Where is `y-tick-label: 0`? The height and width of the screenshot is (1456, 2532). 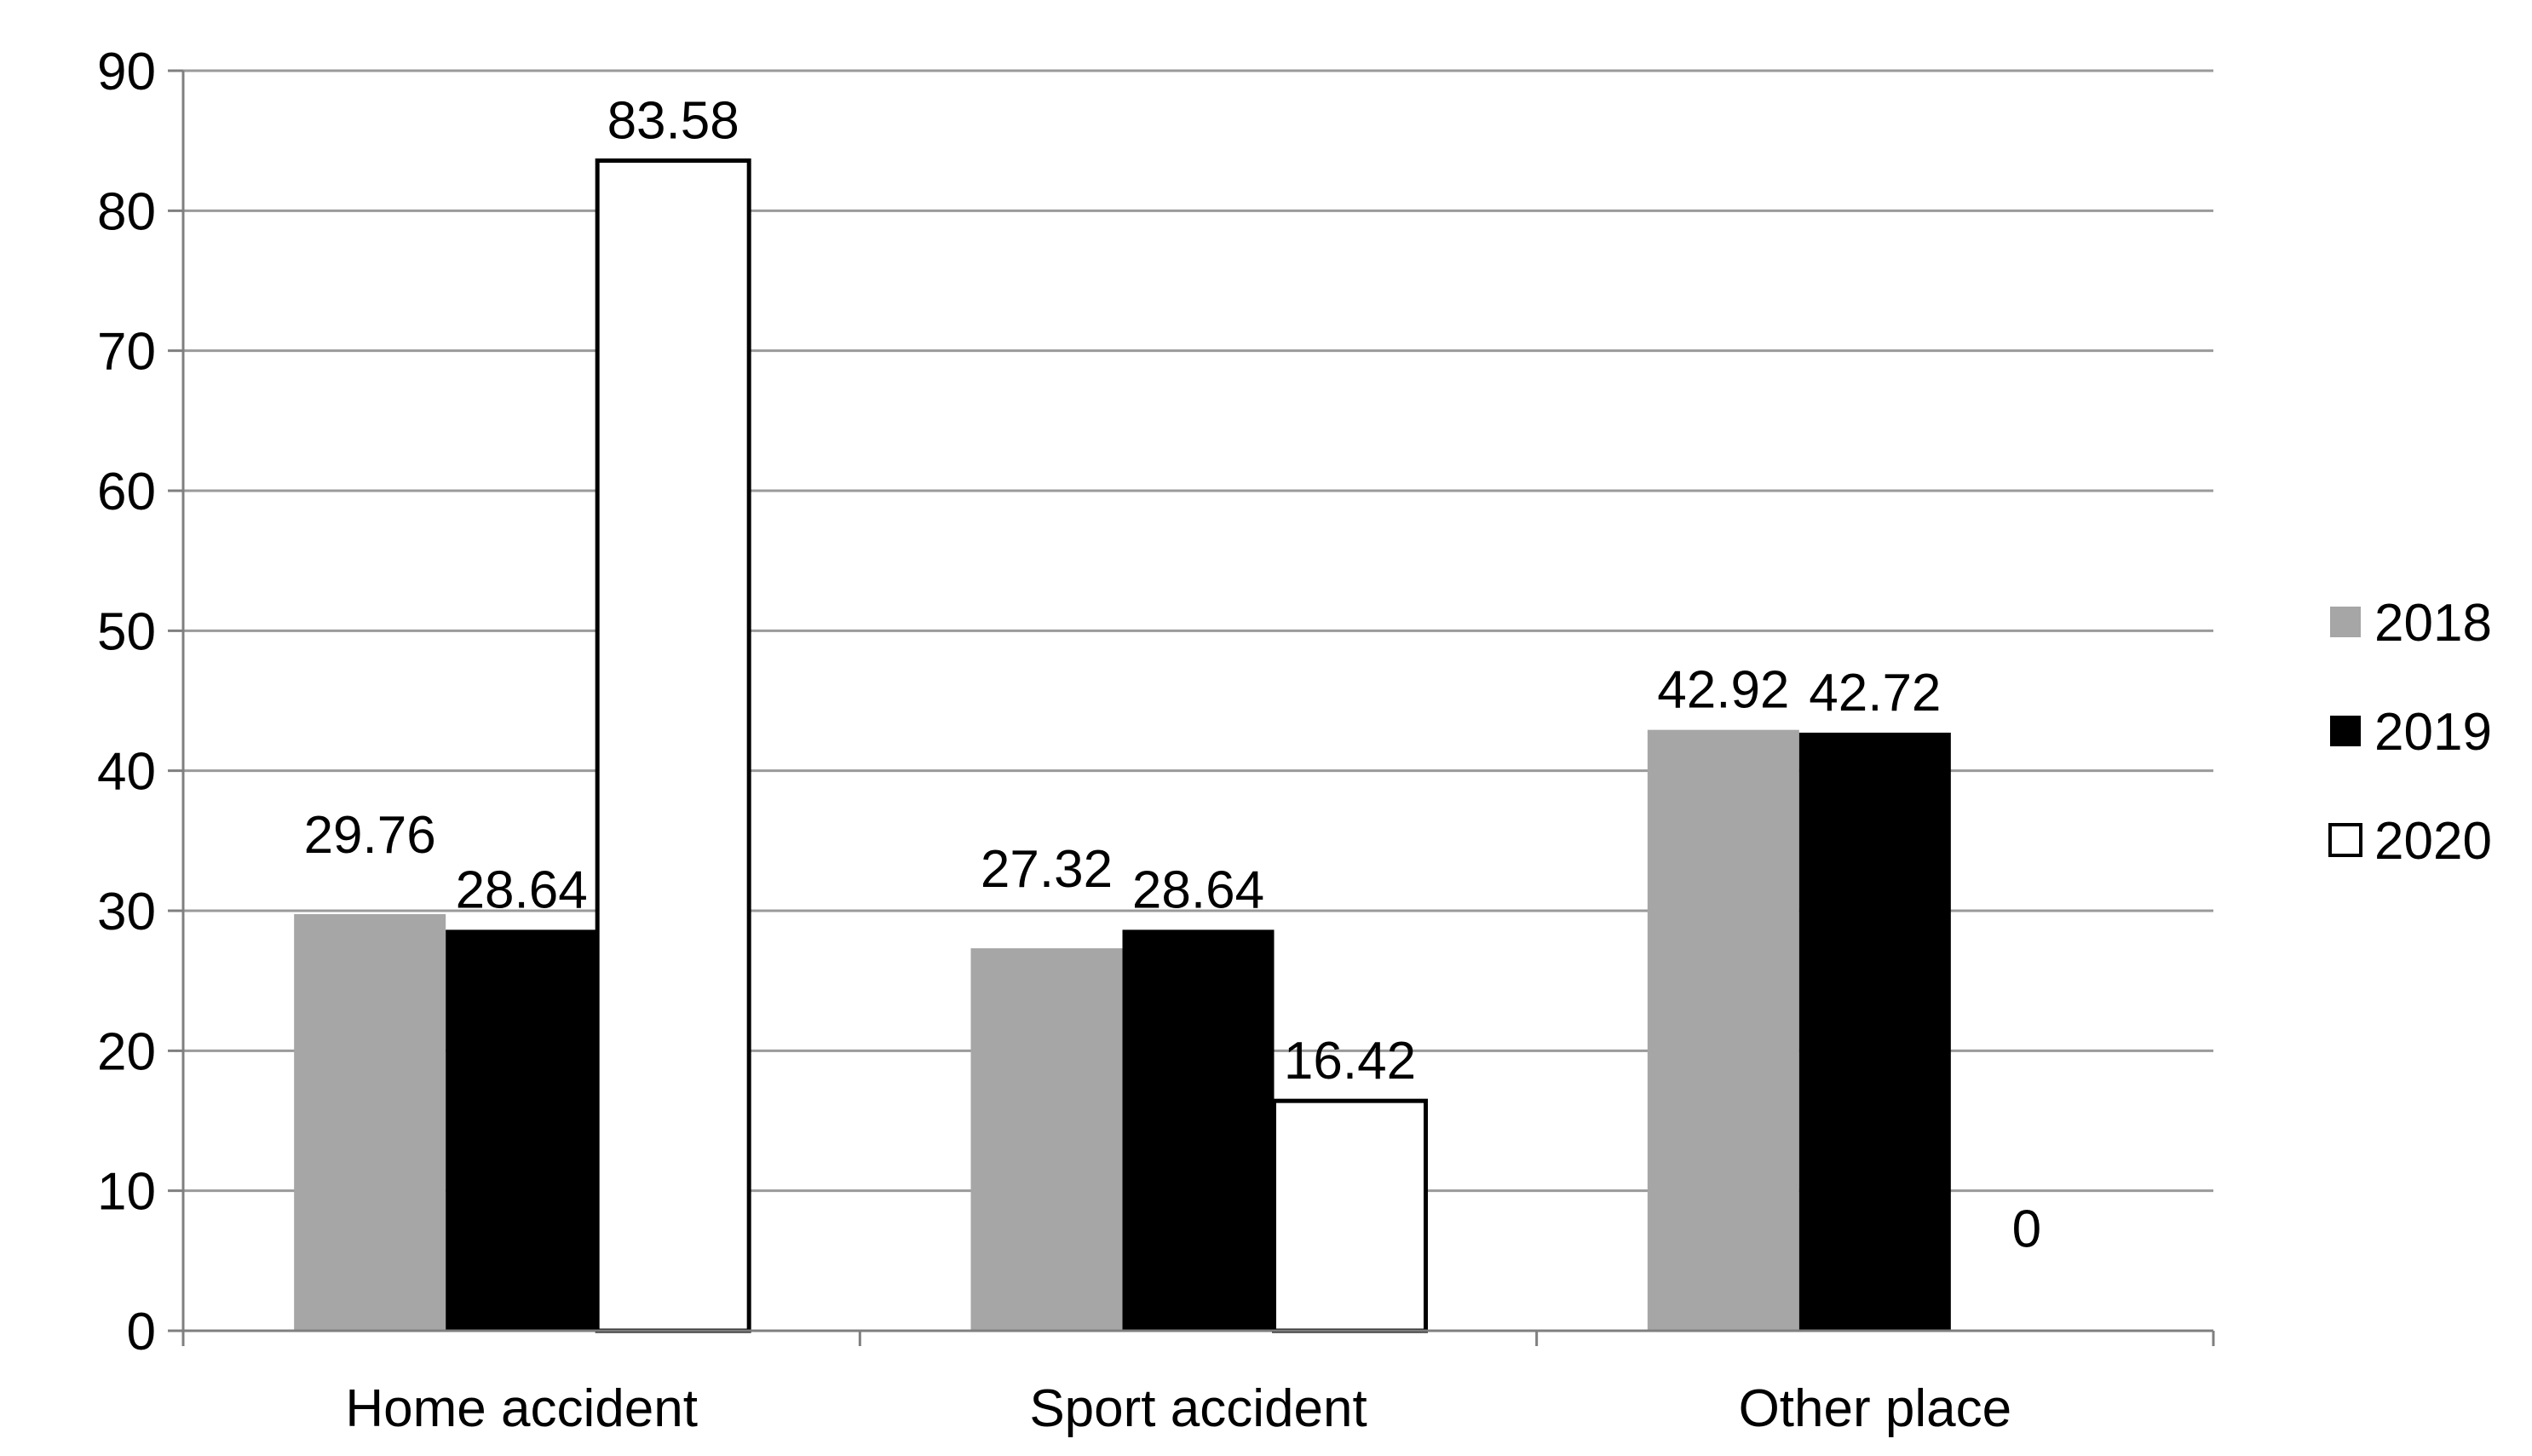 y-tick-label: 0 is located at coordinates (141, 1332).